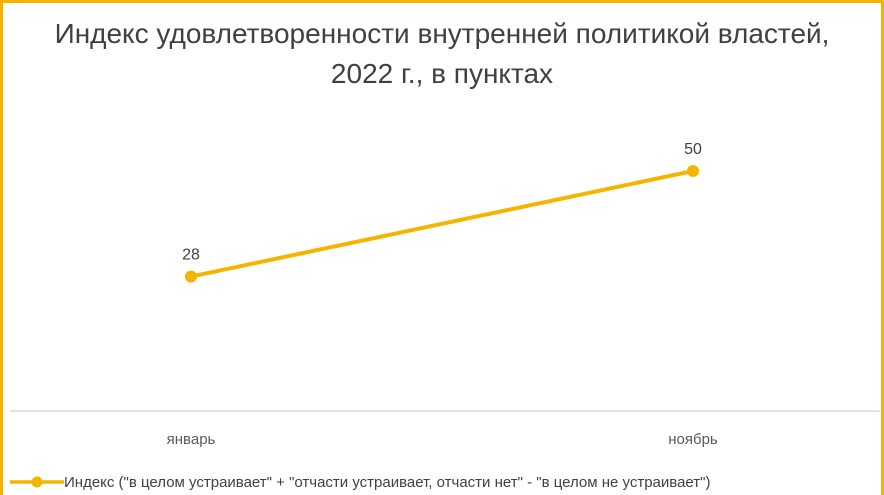 This screenshot has height=495, width=884. What do you see at coordinates (37, 482) in the screenshot?
I see `legend-swatch-icon` at bounding box center [37, 482].